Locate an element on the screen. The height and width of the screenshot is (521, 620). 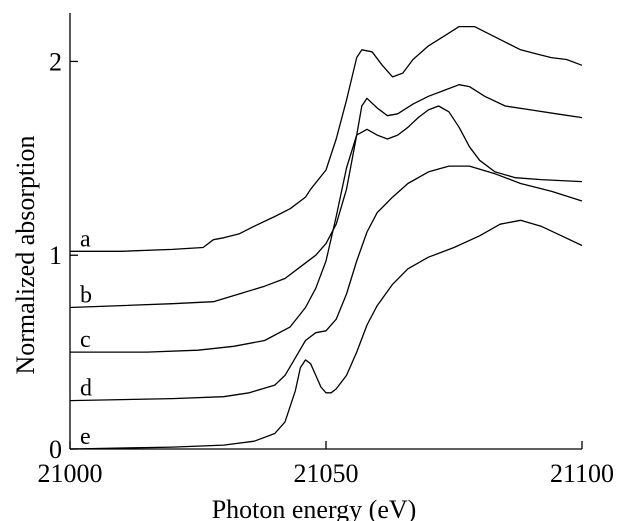
x-tick-label: 21000 is located at coordinates (70, 473).